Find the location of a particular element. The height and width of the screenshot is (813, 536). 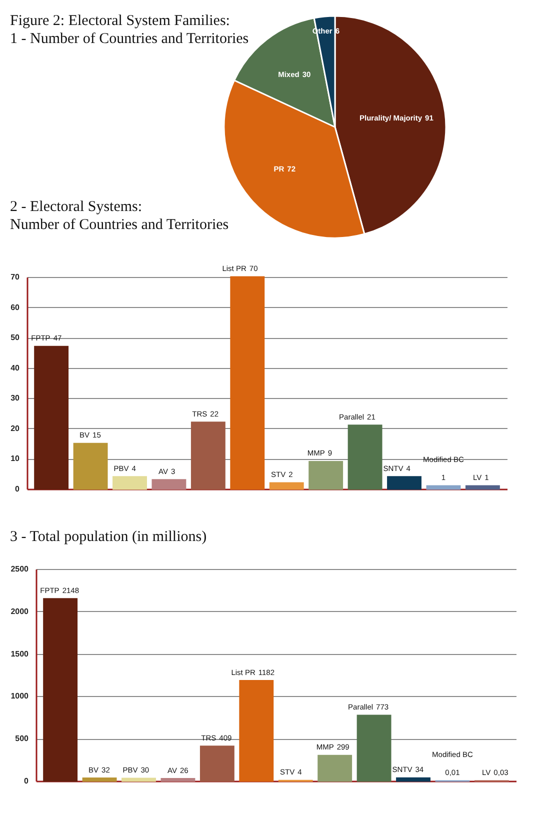

chart-subtitle: Number of Countries and Territories is located at coordinates (119, 225).